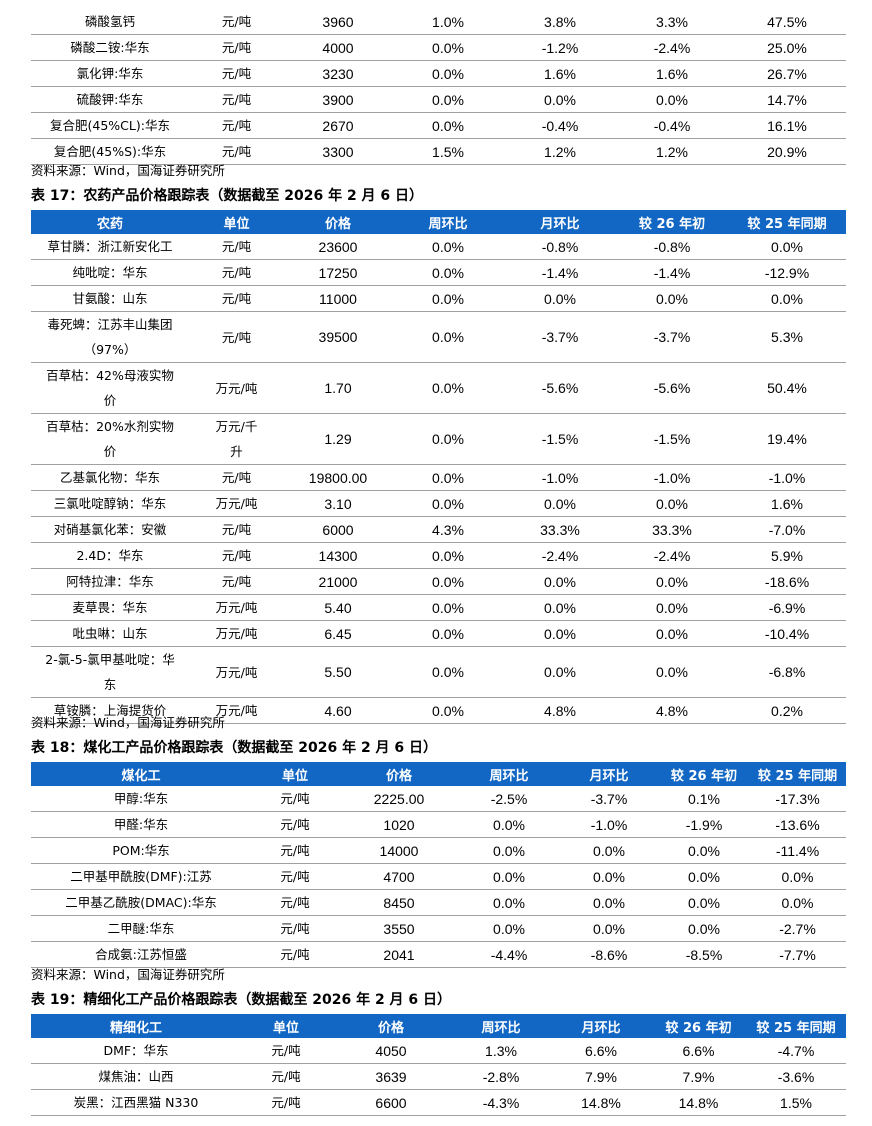  I want to click on vs-year-start: -1.4%, so click(672, 272).